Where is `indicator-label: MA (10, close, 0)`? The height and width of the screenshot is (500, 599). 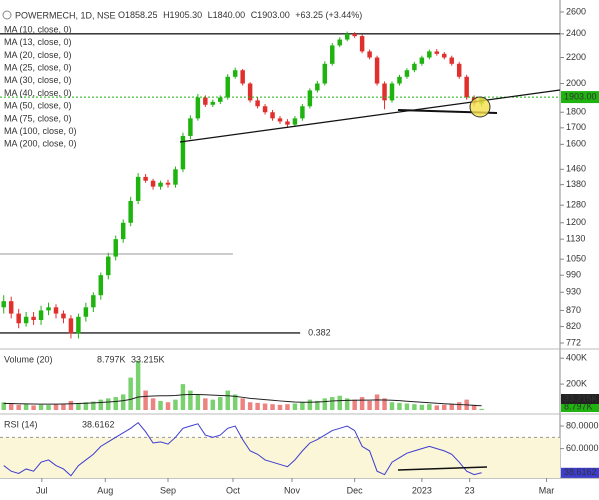 indicator-label: MA (10, close, 0) is located at coordinates (38, 29).